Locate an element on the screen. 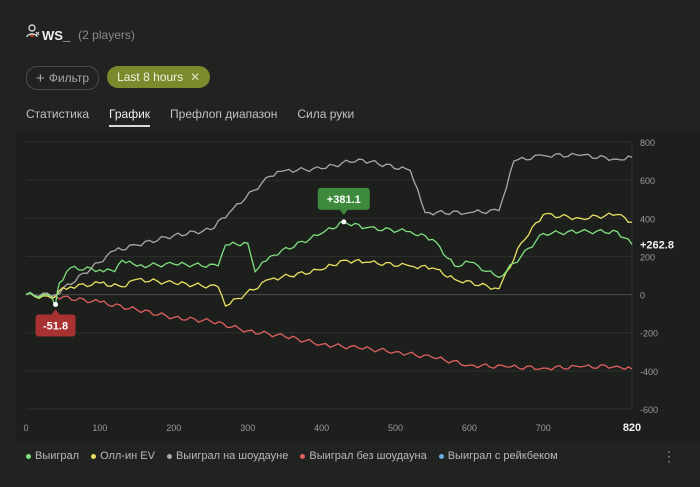 This screenshot has height=487, width=700. annotation-label: -51.8 is located at coordinates (55, 326).